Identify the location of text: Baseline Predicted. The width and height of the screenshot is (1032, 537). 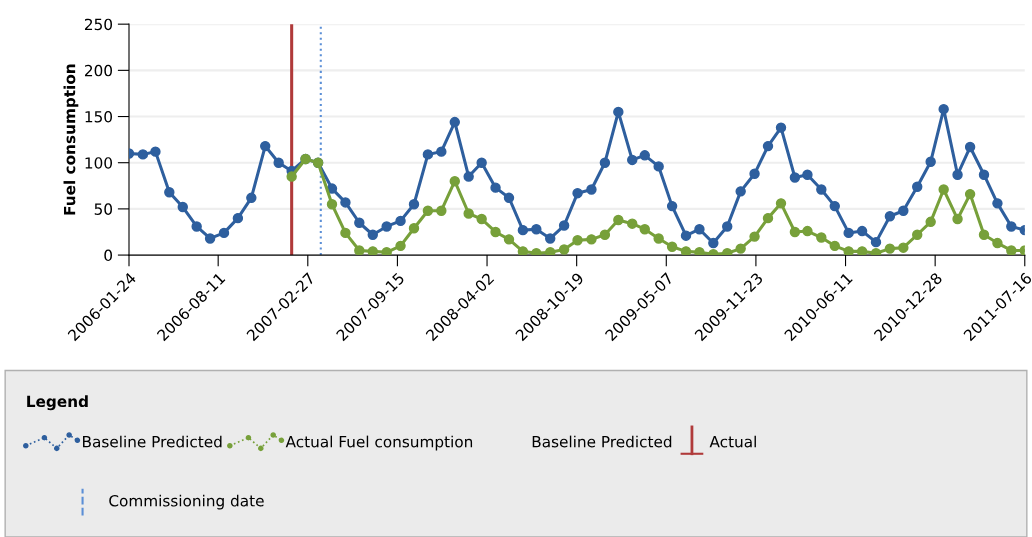
(602, 441).